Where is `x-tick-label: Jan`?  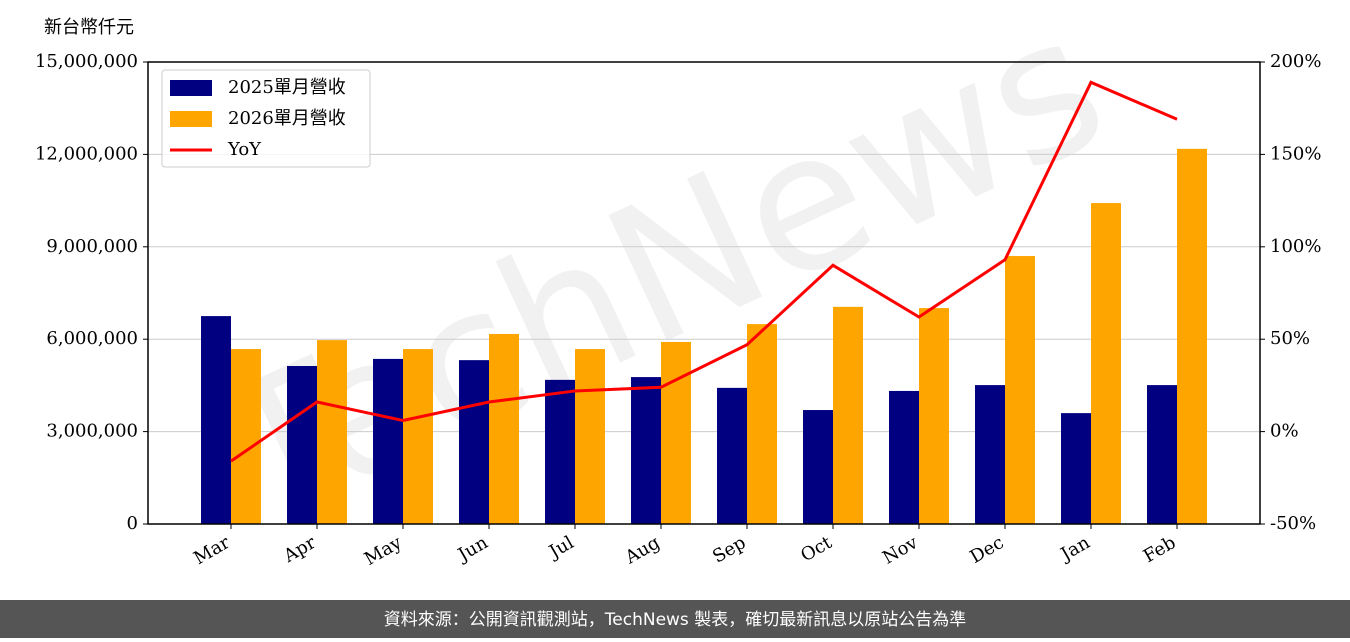 x-tick-label: Jan is located at coordinates (1075, 549).